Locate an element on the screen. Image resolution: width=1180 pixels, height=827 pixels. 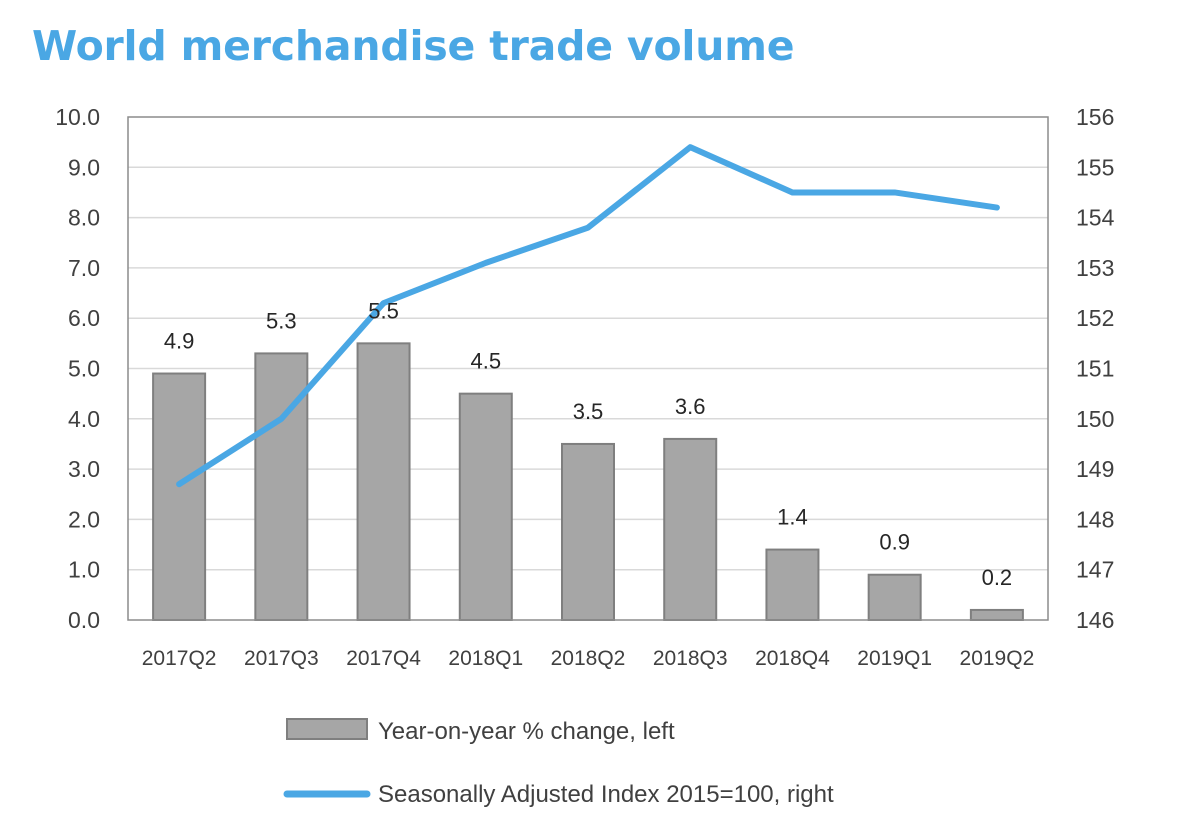
category-label: 2017Q4 is located at coordinates (383, 658).